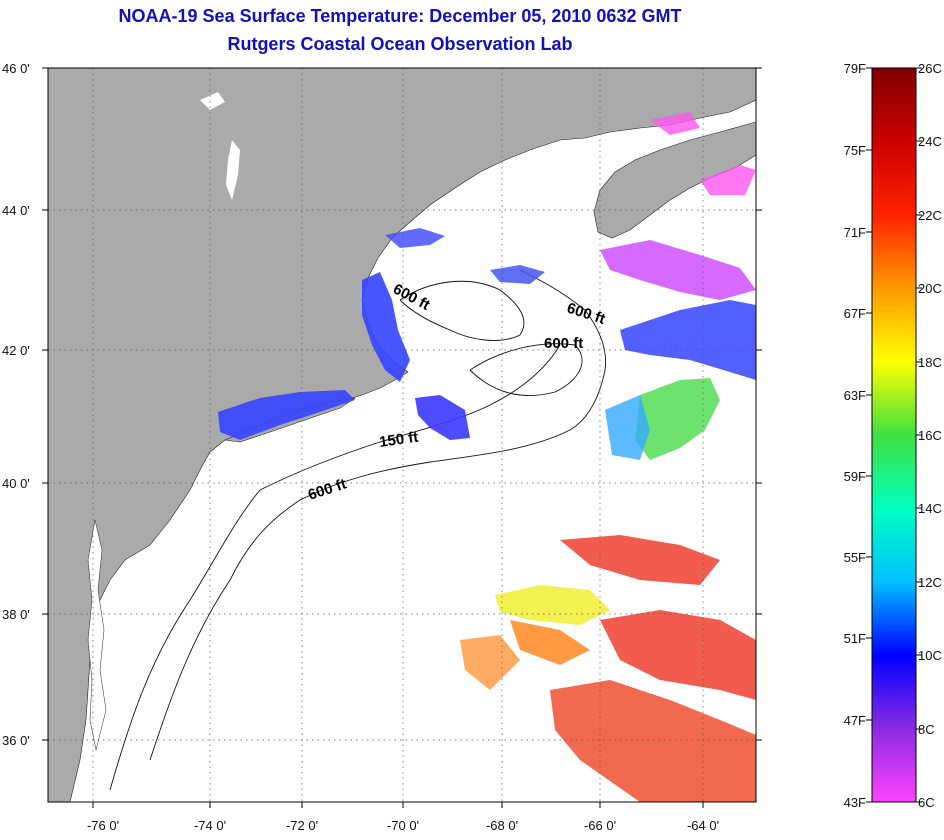 The image size is (944, 840). I want to click on sst-patch-magenta-ns, so click(675, 123).